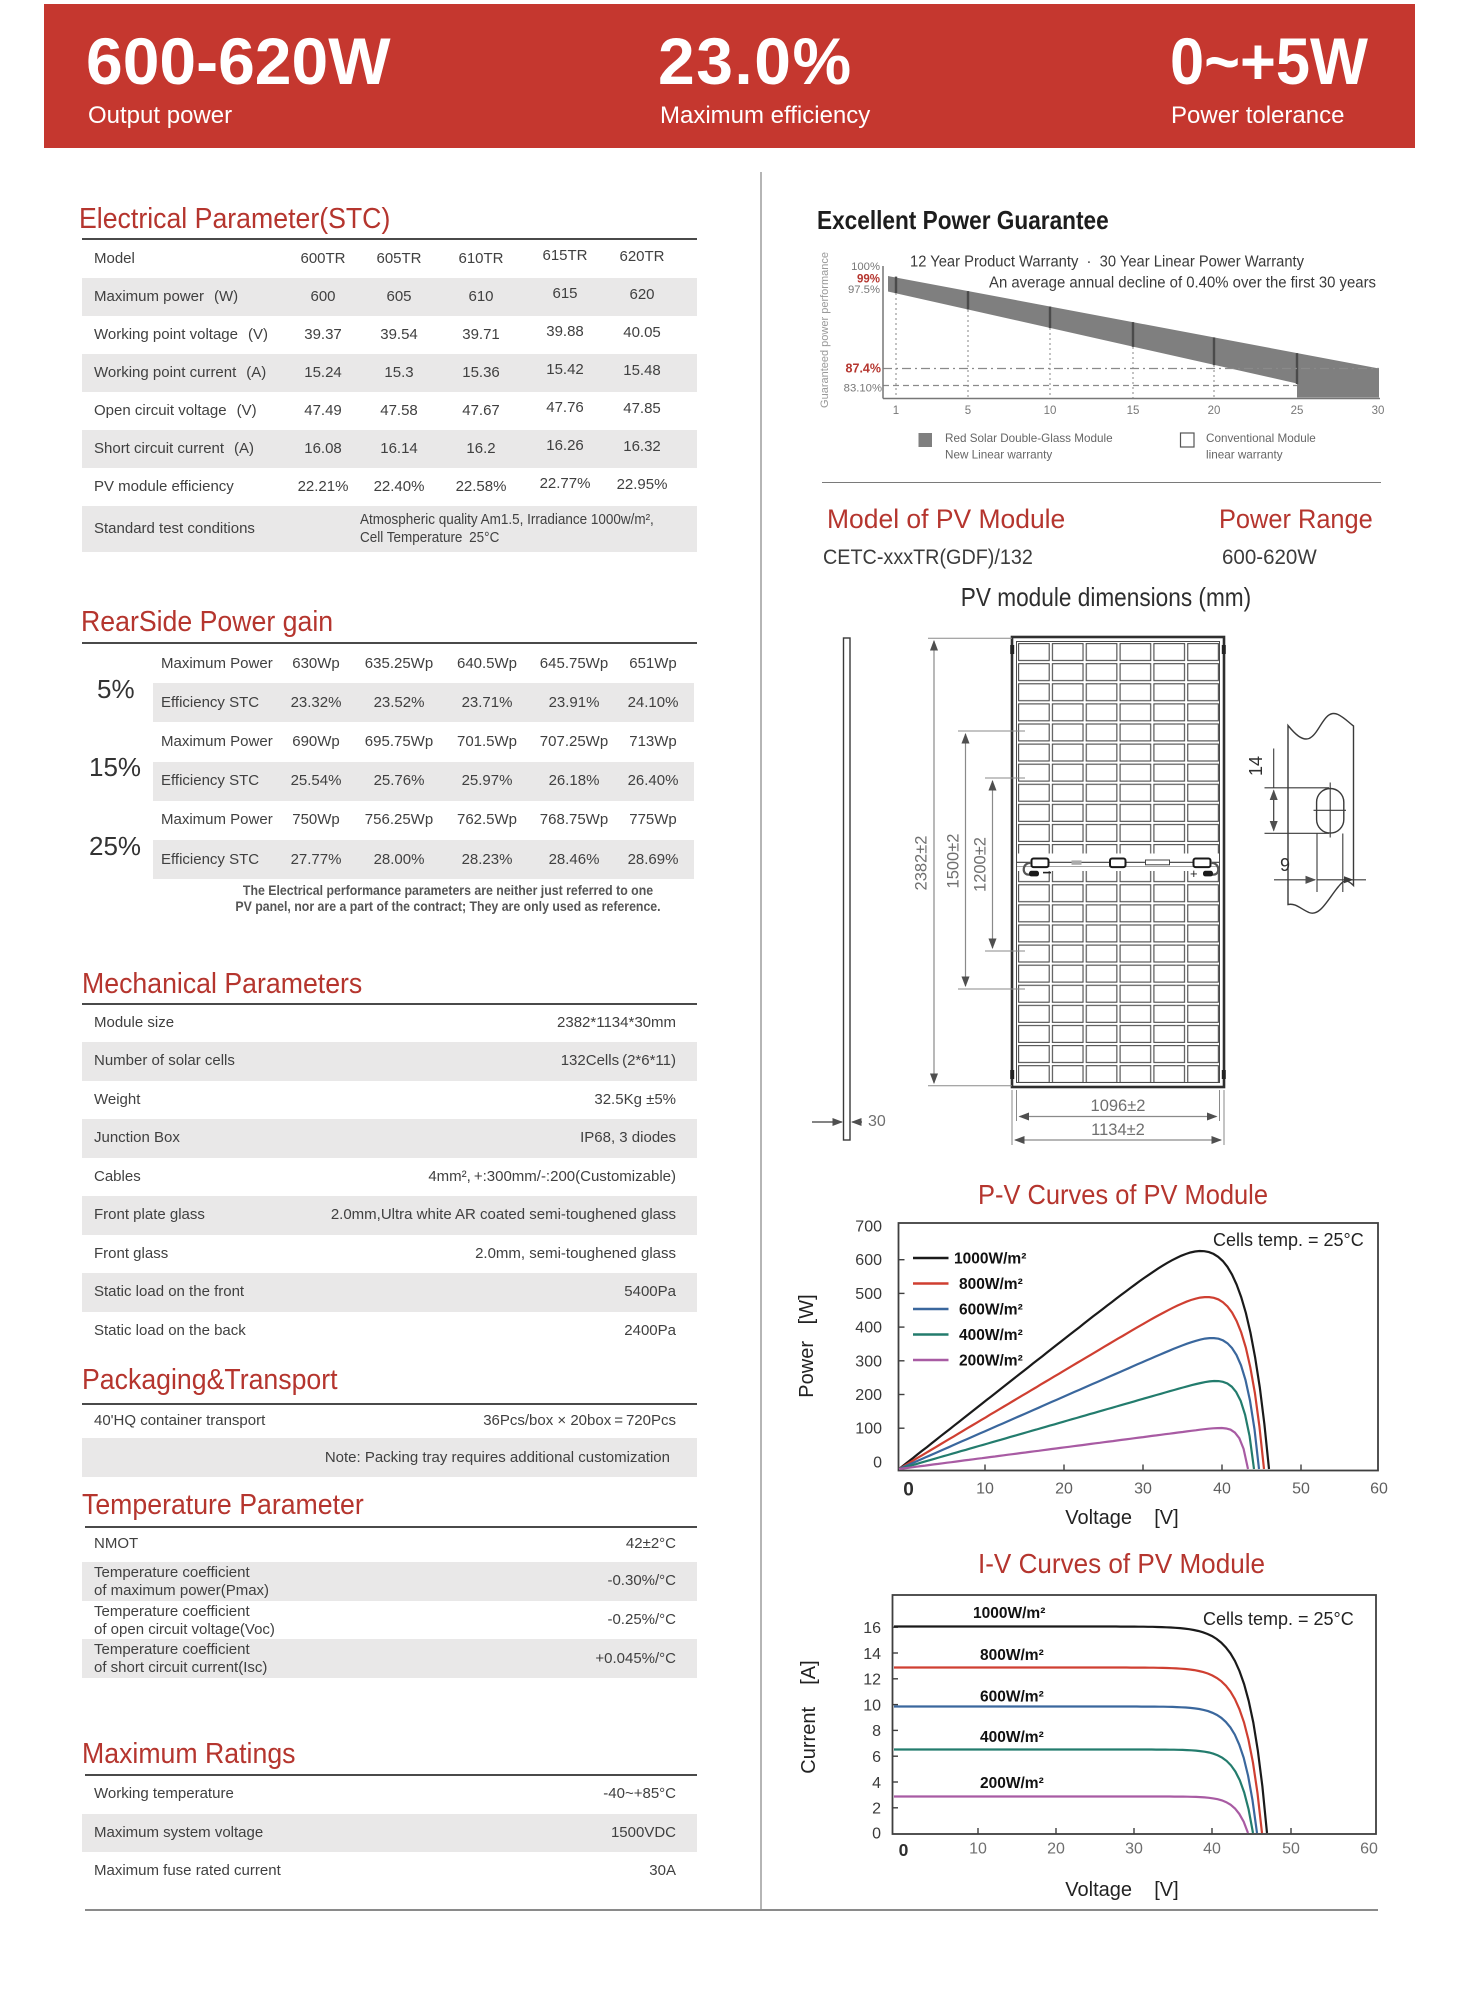 This screenshot has height=1991, width=1460. I want to click on svg-text: 100, so click(868, 1429).